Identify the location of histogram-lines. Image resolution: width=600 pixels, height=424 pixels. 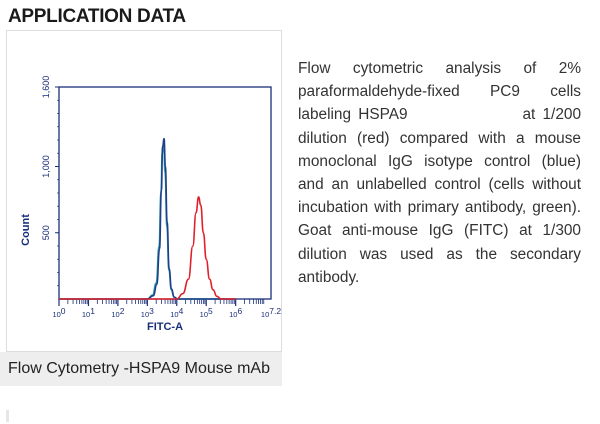
(147, 218).